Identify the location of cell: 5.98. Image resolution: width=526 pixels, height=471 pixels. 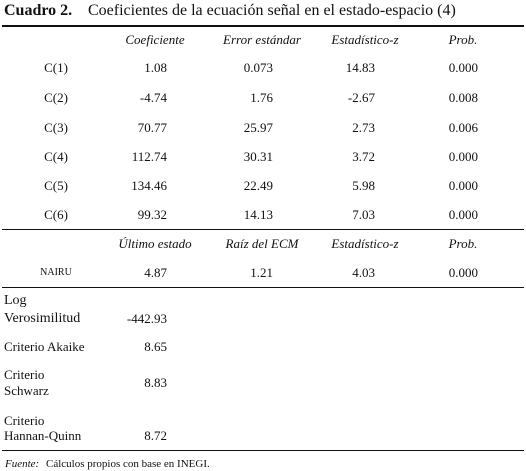
(363, 185).